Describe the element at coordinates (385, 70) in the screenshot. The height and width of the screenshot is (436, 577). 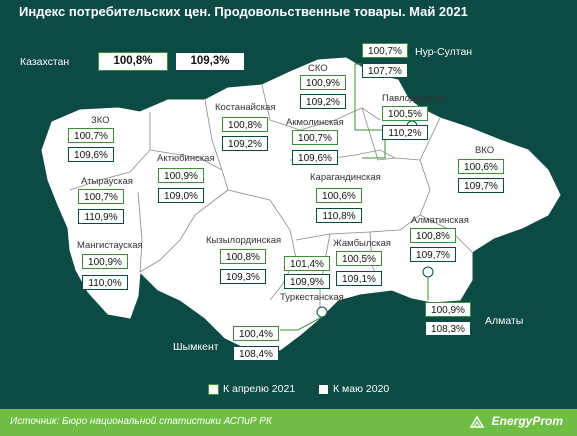
I see `region-may-nur-sultan: 107,7%` at that location.